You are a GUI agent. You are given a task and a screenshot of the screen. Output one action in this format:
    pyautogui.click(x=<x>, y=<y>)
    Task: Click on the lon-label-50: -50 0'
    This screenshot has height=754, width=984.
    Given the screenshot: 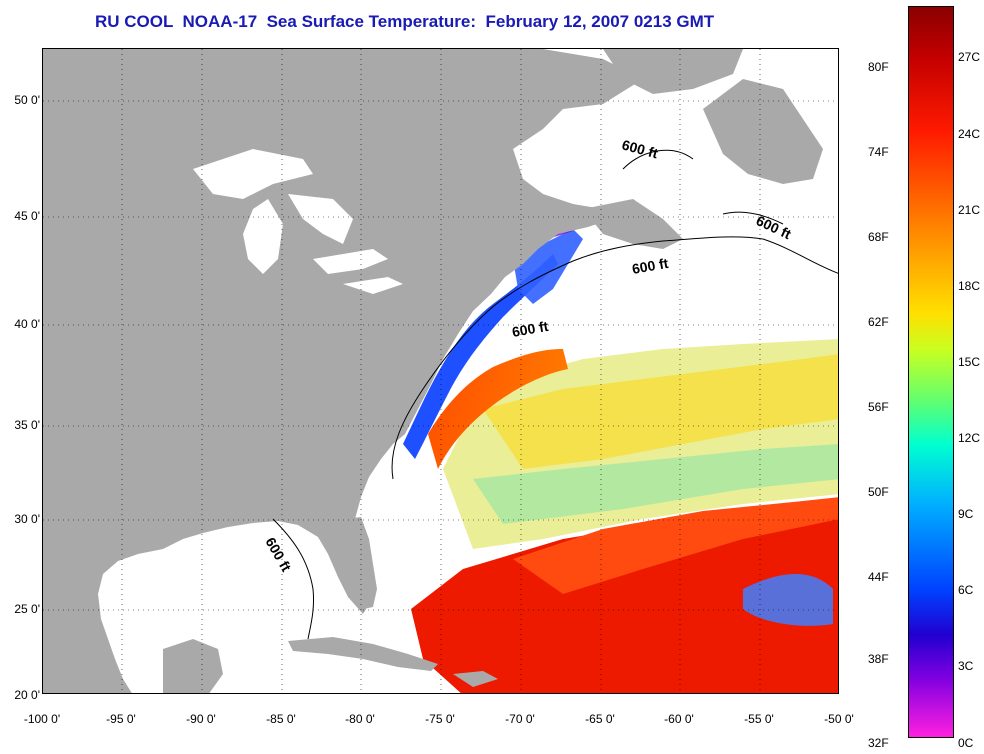 What is the action you would take?
    pyautogui.click(x=839, y=719)
    